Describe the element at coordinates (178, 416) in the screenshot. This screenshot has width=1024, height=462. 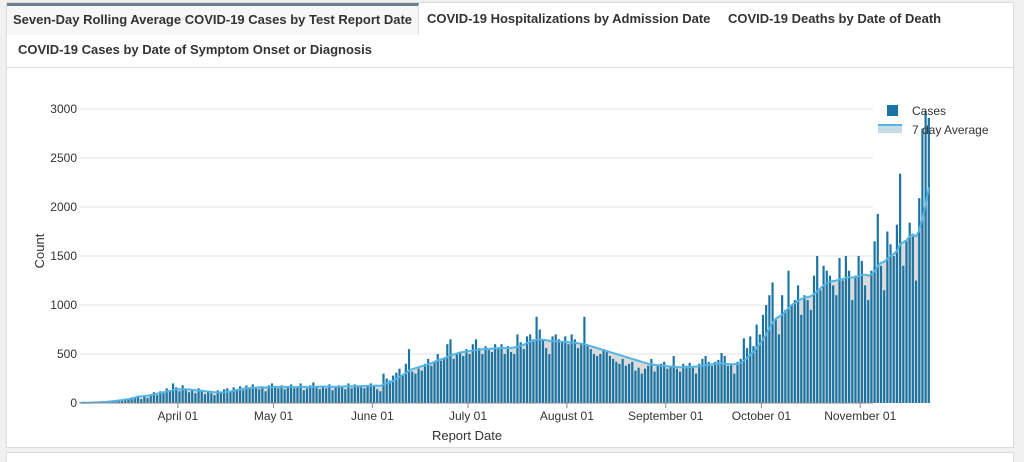
I see `x-tick-label: April 01` at that location.